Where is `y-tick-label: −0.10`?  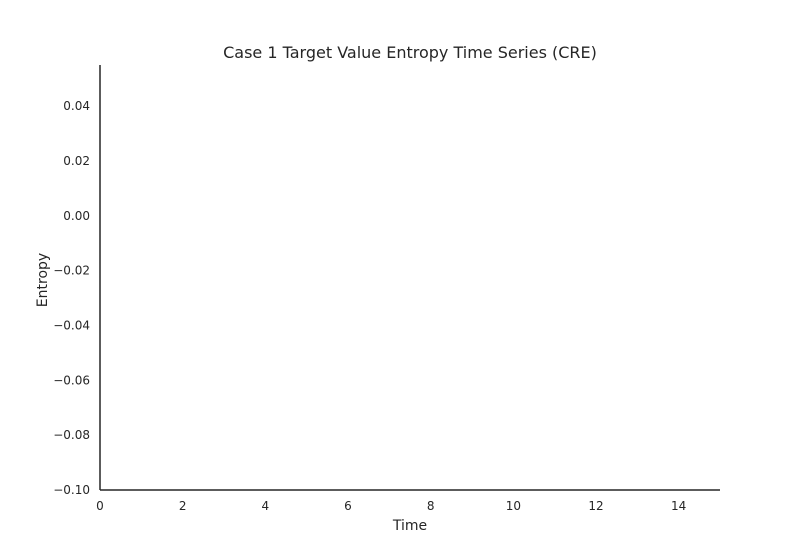 y-tick-label: −0.10 is located at coordinates (71, 490).